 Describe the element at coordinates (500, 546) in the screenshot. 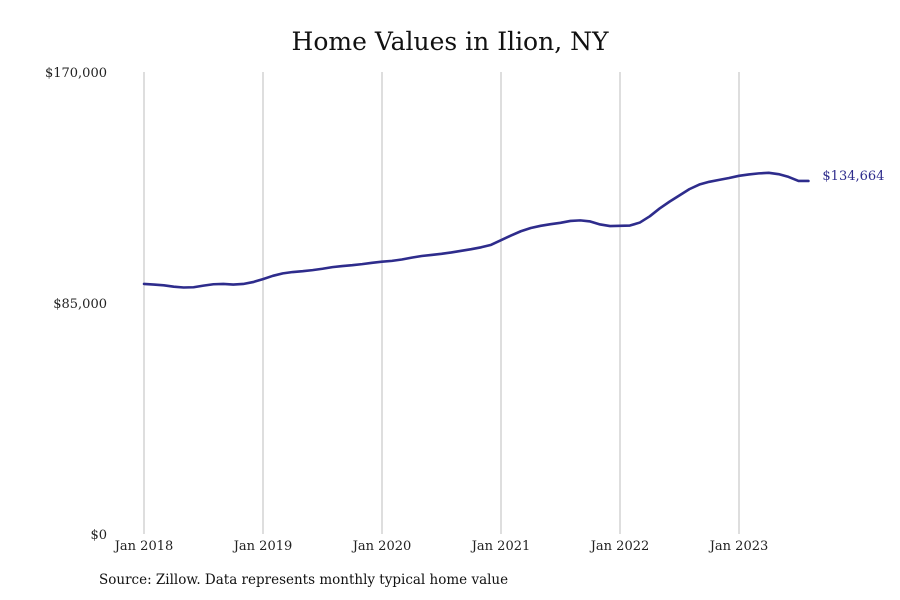

I see `x-tick-label: Jan 2021` at that location.